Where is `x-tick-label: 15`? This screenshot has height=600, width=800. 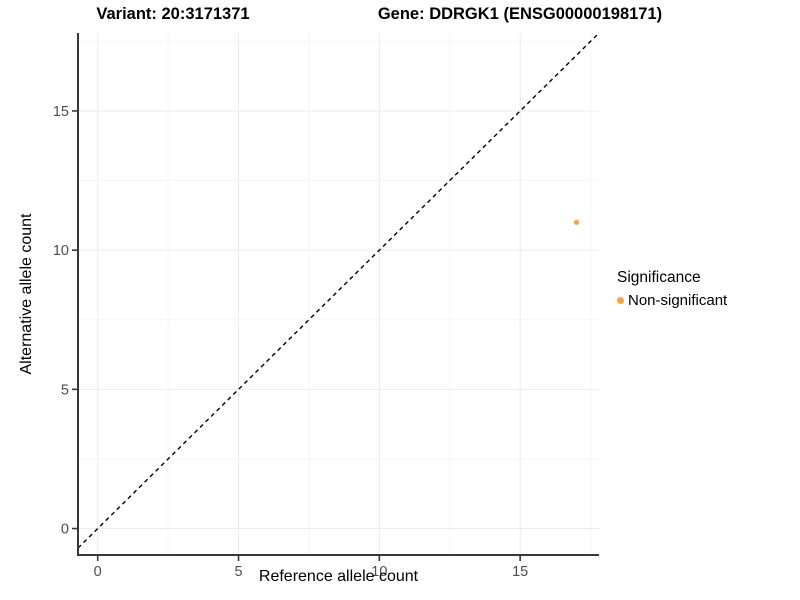
x-tick-label: 15 is located at coordinates (520, 572).